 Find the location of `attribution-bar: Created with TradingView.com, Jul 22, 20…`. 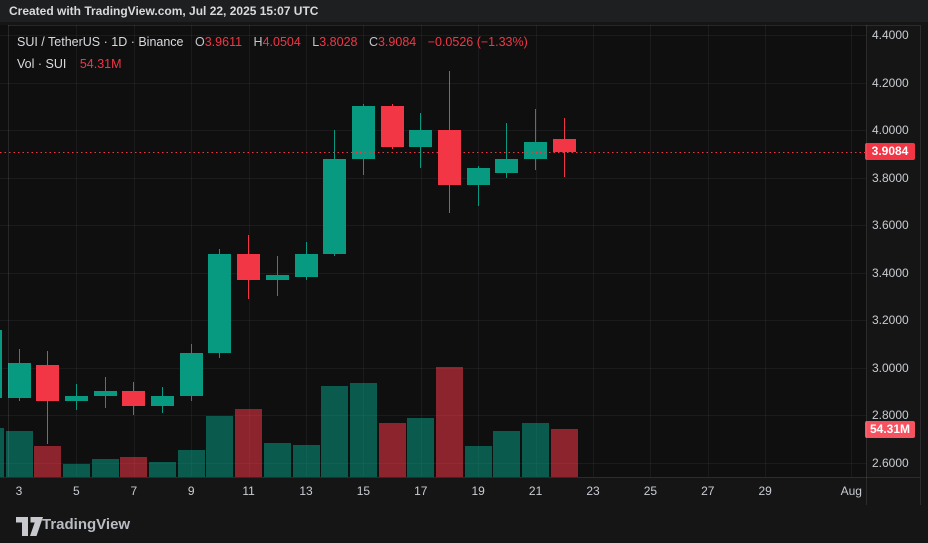

attribution-bar: Created with TradingView.com, Jul 22, 20… is located at coordinates (464, 11).